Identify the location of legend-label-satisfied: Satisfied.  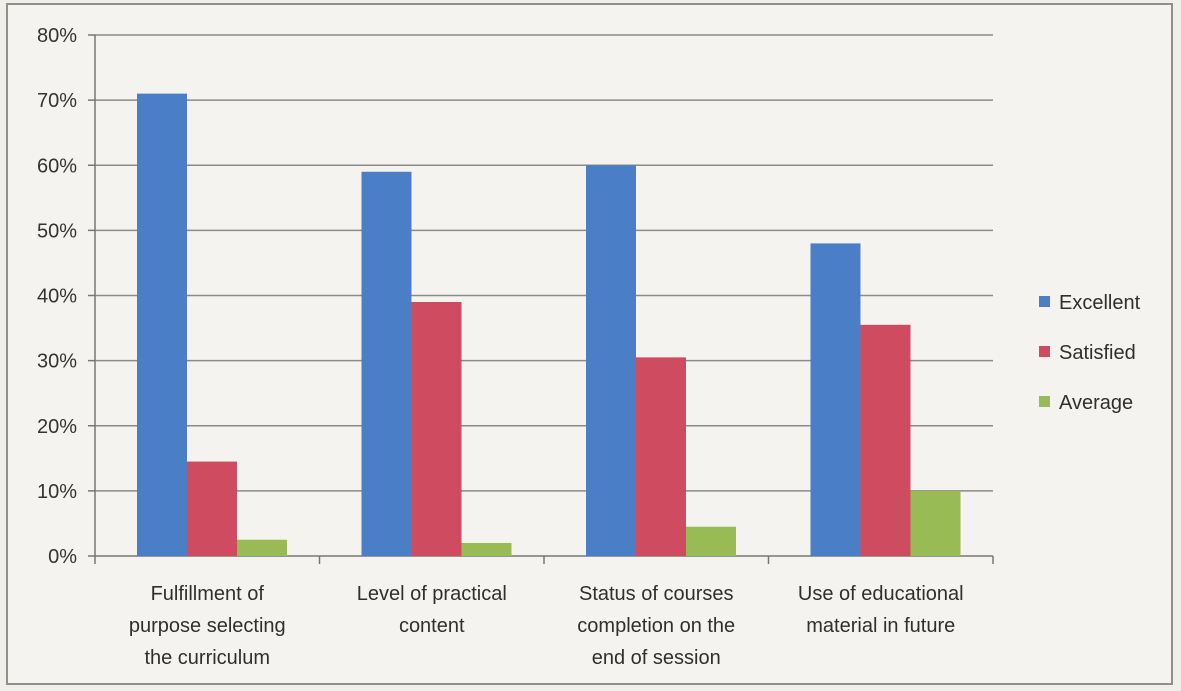
(1097, 353).